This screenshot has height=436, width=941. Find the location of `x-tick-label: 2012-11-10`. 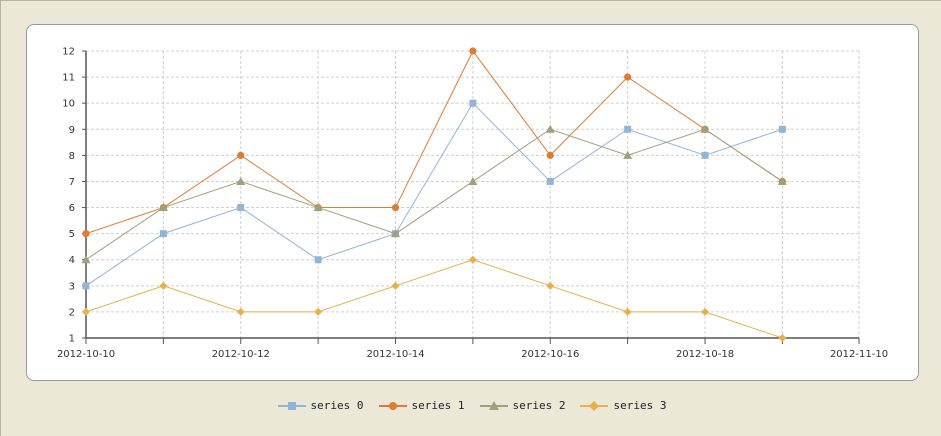

x-tick-label: 2012-11-10 is located at coordinates (859, 354).